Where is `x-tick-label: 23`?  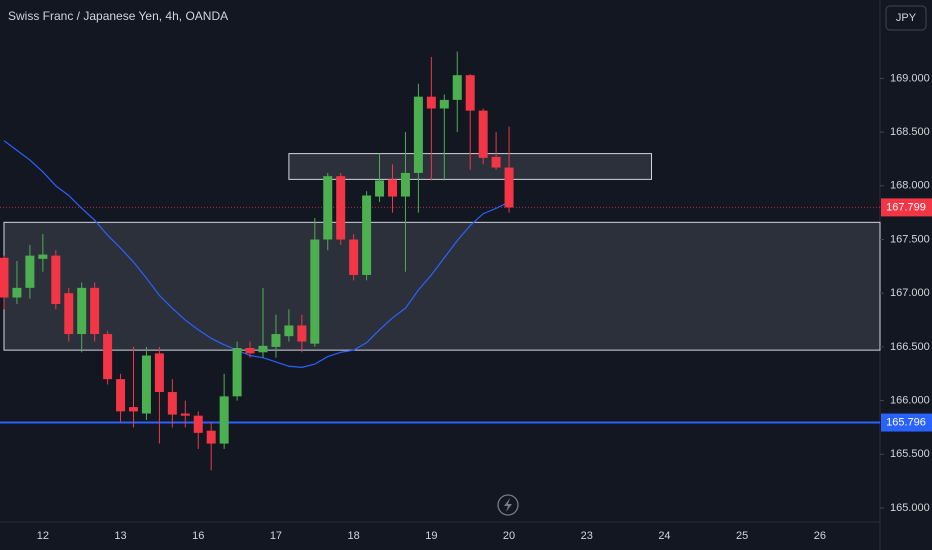 x-tick-label: 23 is located at coordinates (587, 536).